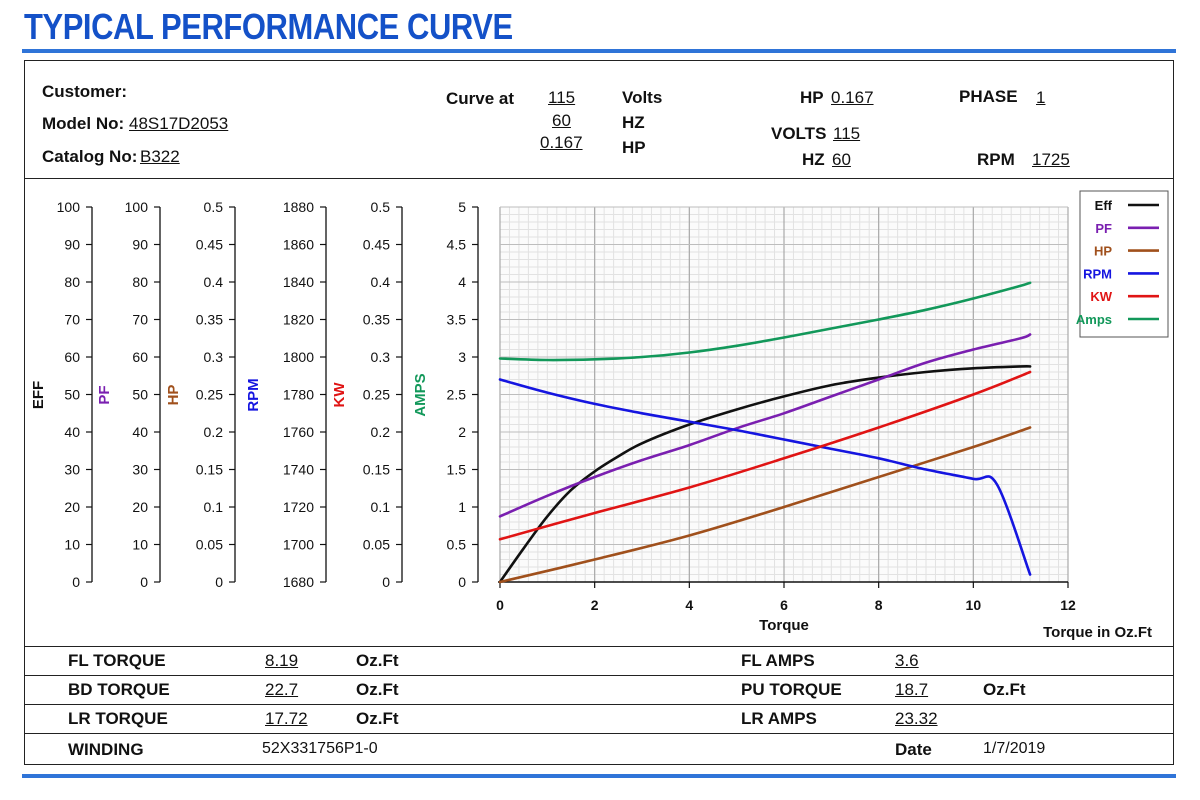 This screenshot has height=800, width=1200. Describe the element at coordinates (599, 51) in the screenshot. I see `title-rule` at that location.